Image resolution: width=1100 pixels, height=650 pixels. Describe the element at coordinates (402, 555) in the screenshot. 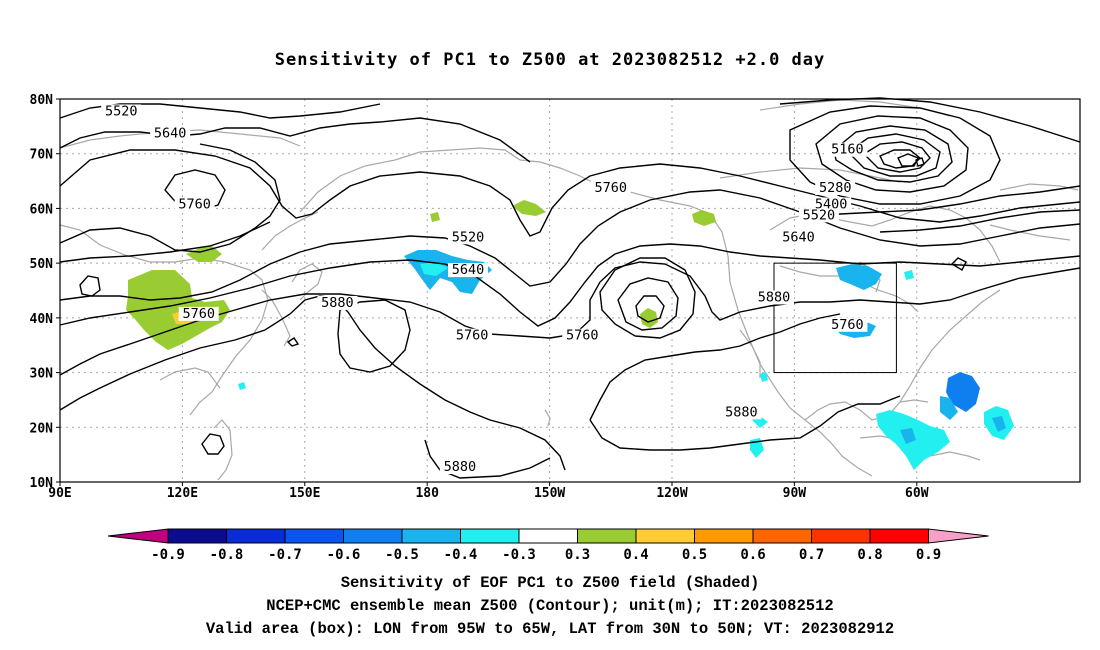

I see `colorbar-label: -0.5` at that location.